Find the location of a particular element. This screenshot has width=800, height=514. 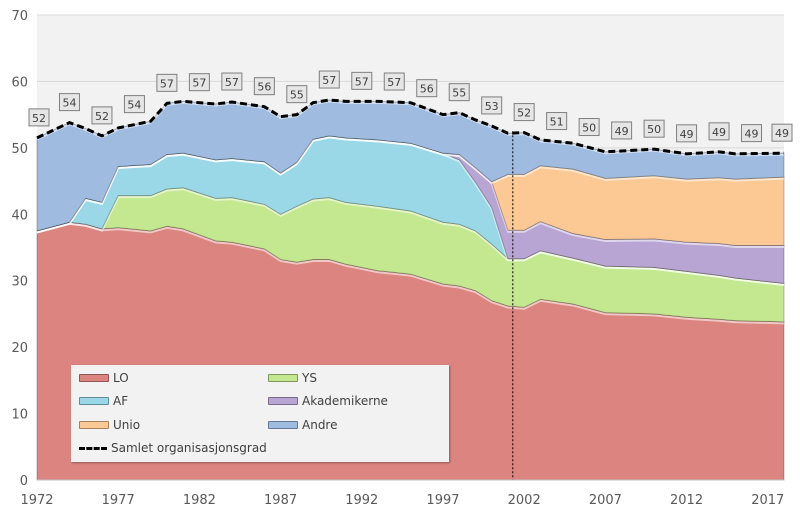

x-tick-label: 2007 is located at coordinates (605, 500).